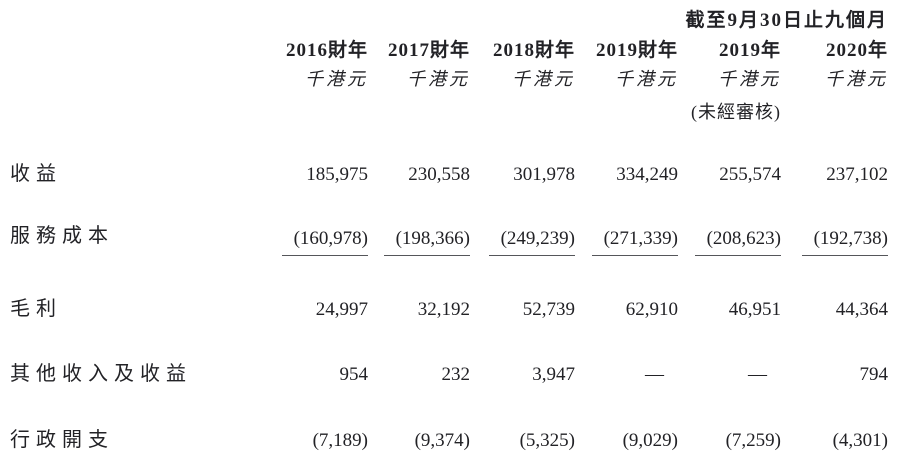  What do you see at coordinates (857, 50) in the screenshot?
I see `column-header-9m2020: 2020年` at bounding box center [857, 50].